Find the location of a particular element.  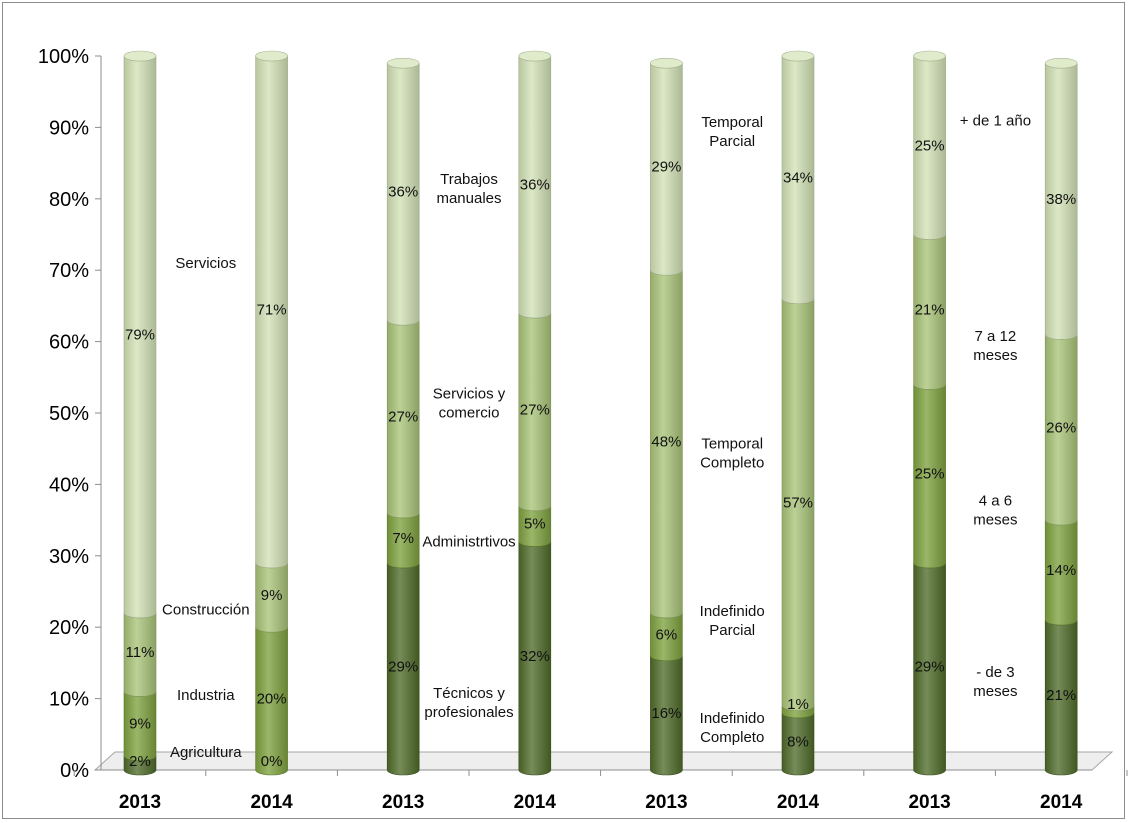

category-annotation: Agricultura is located at coordinates (206, 752).